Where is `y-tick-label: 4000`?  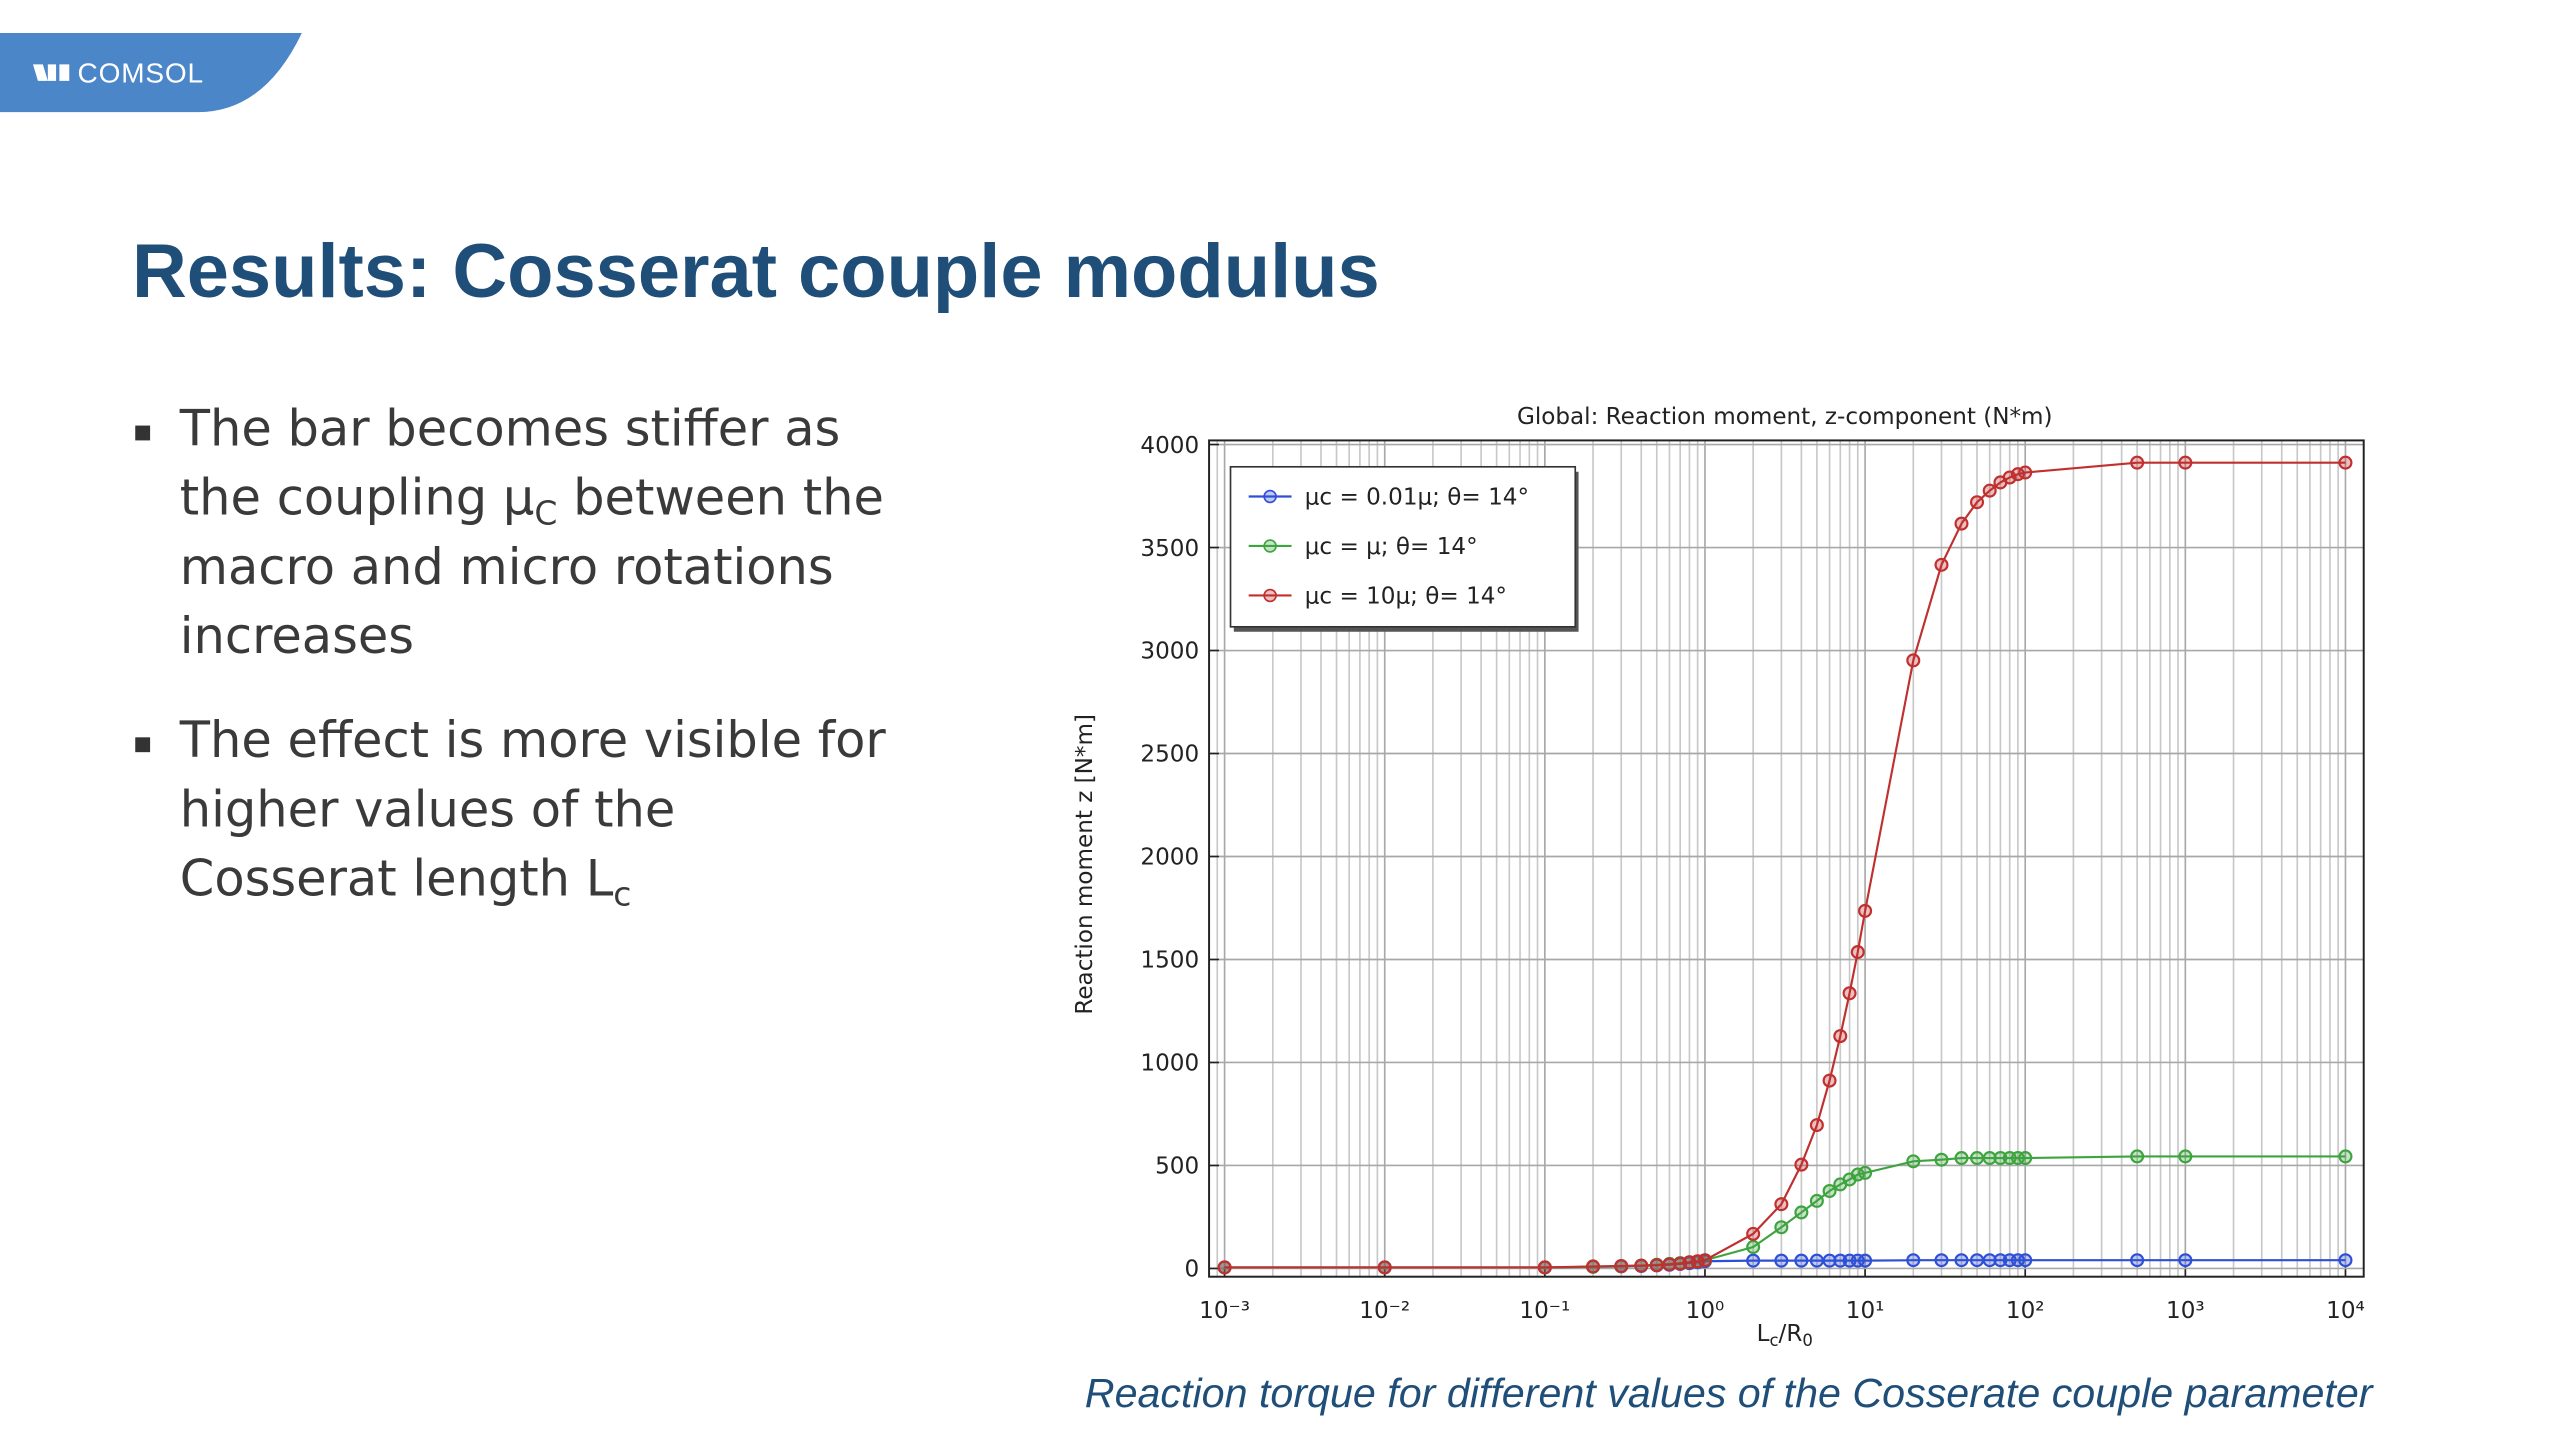 y-tick-label: 4000 is located at coordinates (1169, 446).